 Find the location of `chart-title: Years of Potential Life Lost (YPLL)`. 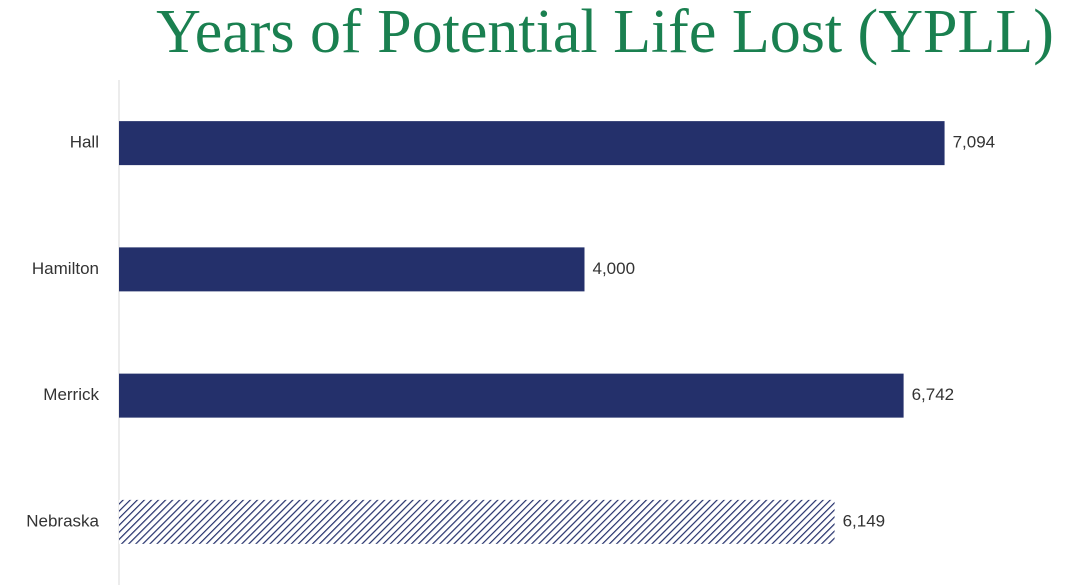

chart-title: Years of Potential Life Lost (YPLL) is located at coordinates (605, 33).